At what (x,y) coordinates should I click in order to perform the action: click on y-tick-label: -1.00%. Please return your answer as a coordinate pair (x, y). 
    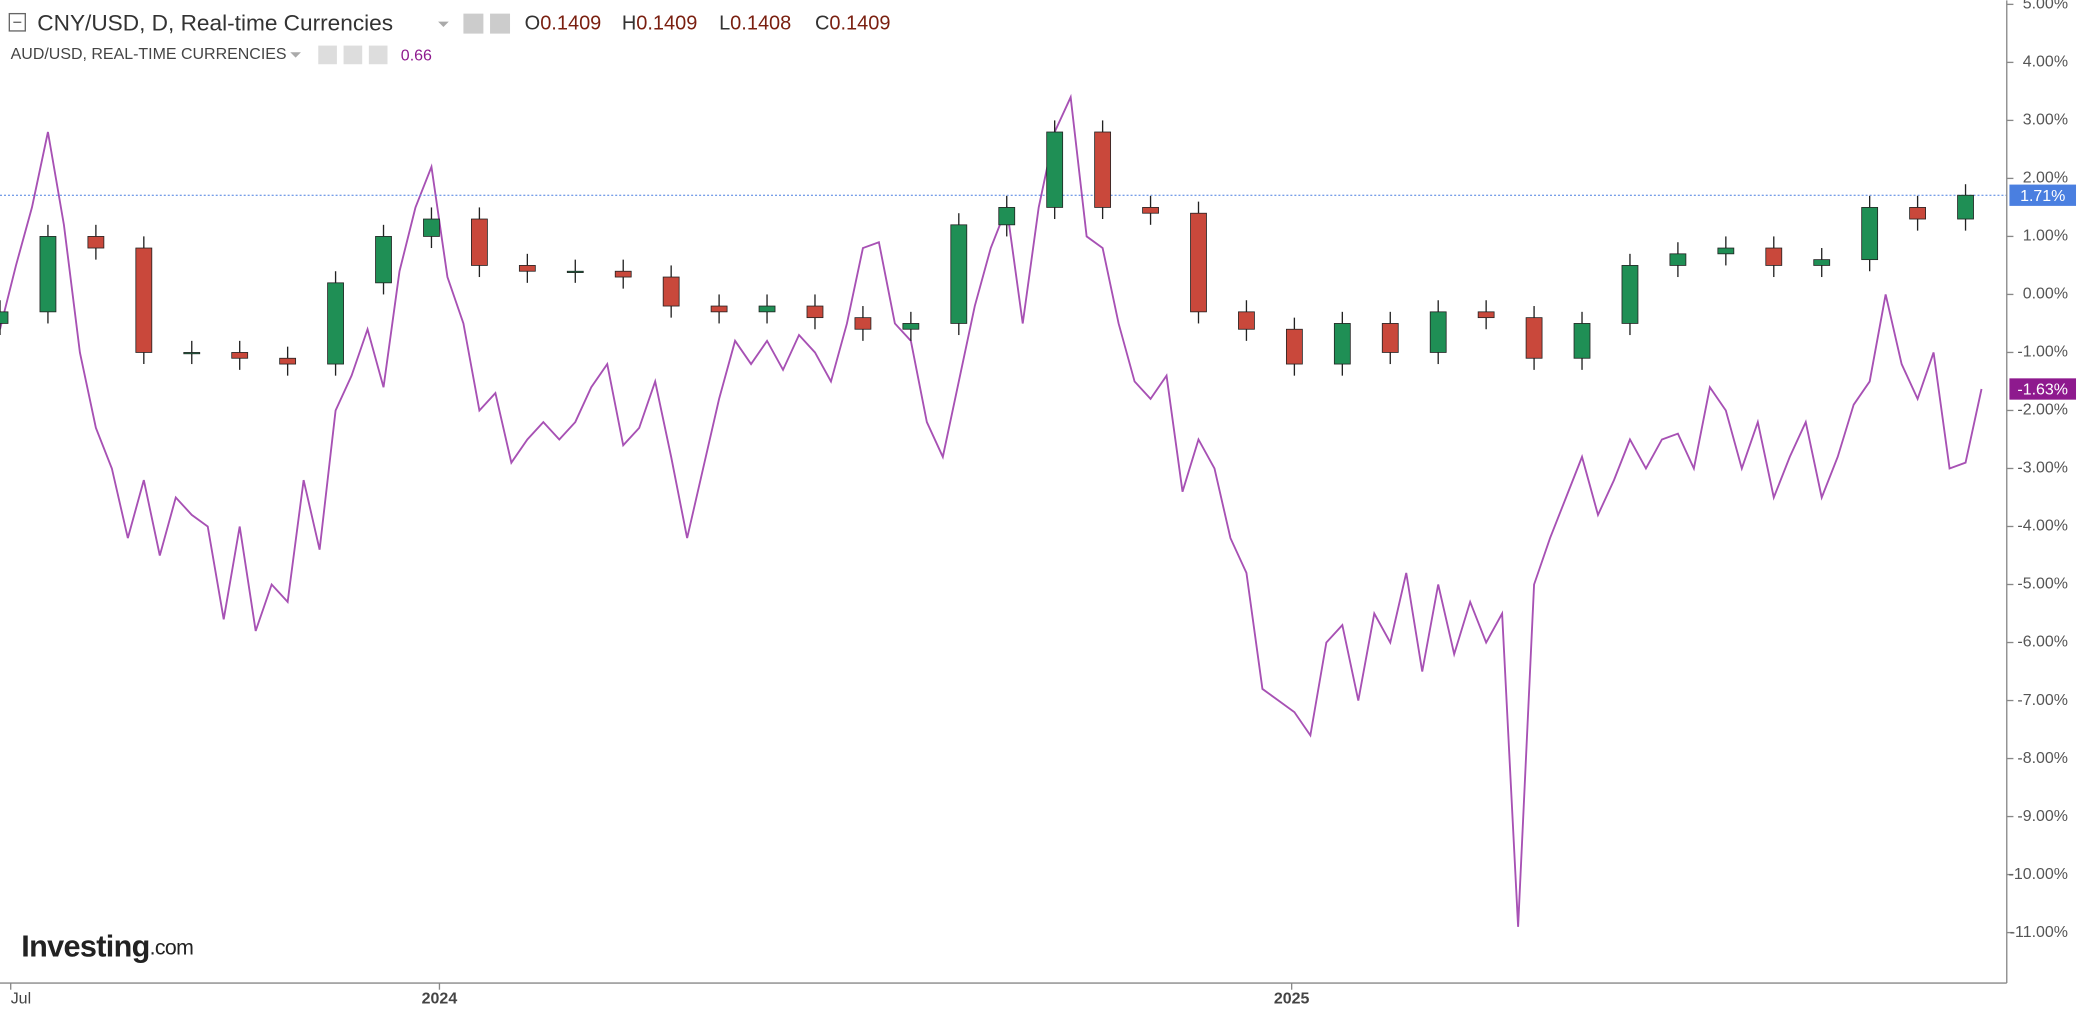
    Looking at the image, I should click on (2042, 352).